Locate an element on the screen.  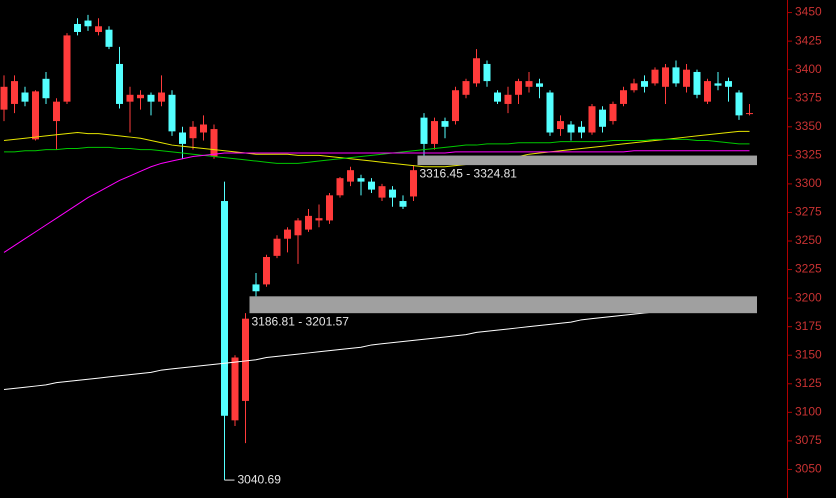
y-tick-label: 3100 is located at coordinates (808, 412).